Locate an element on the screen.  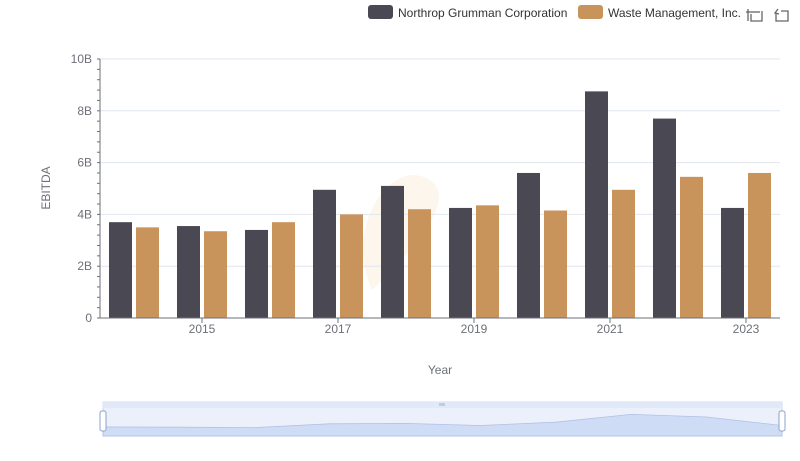
legend-item-waste-management: Waste Management, Inc. is located at coordinates (659, 12).